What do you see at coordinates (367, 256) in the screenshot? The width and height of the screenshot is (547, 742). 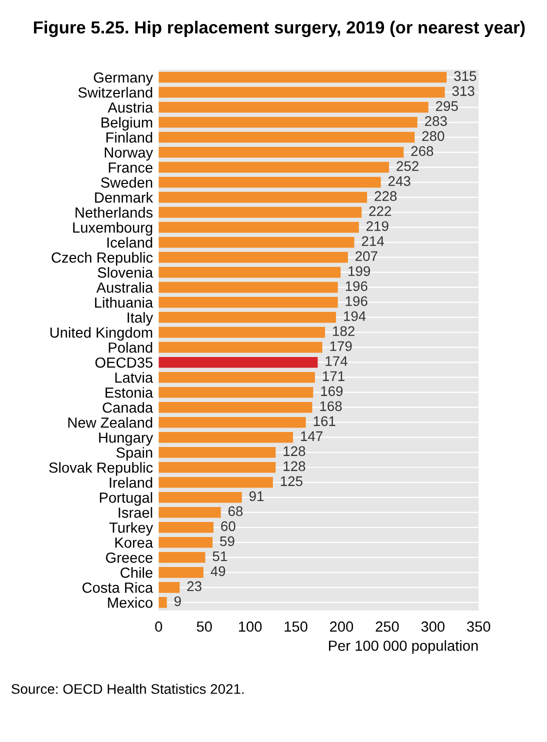 I see `data-label: 207` at bounding box center [367, 256].